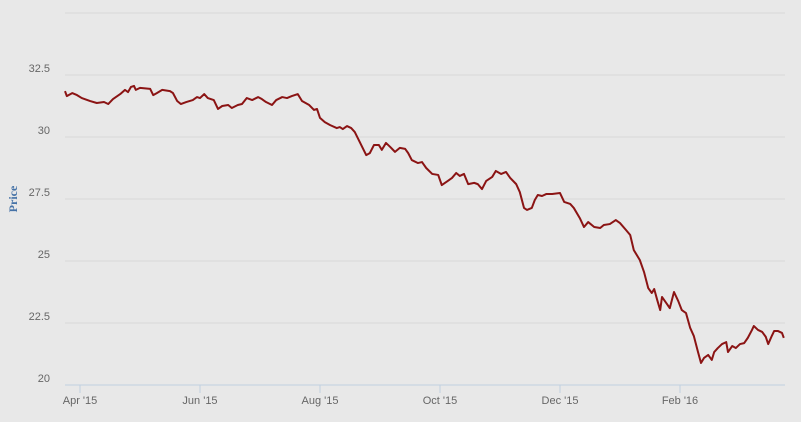  What do you see at coordinates (39, 193) in the screenshot?
I see `y-tick-label: 27.5` at bounding box center [39, 193].